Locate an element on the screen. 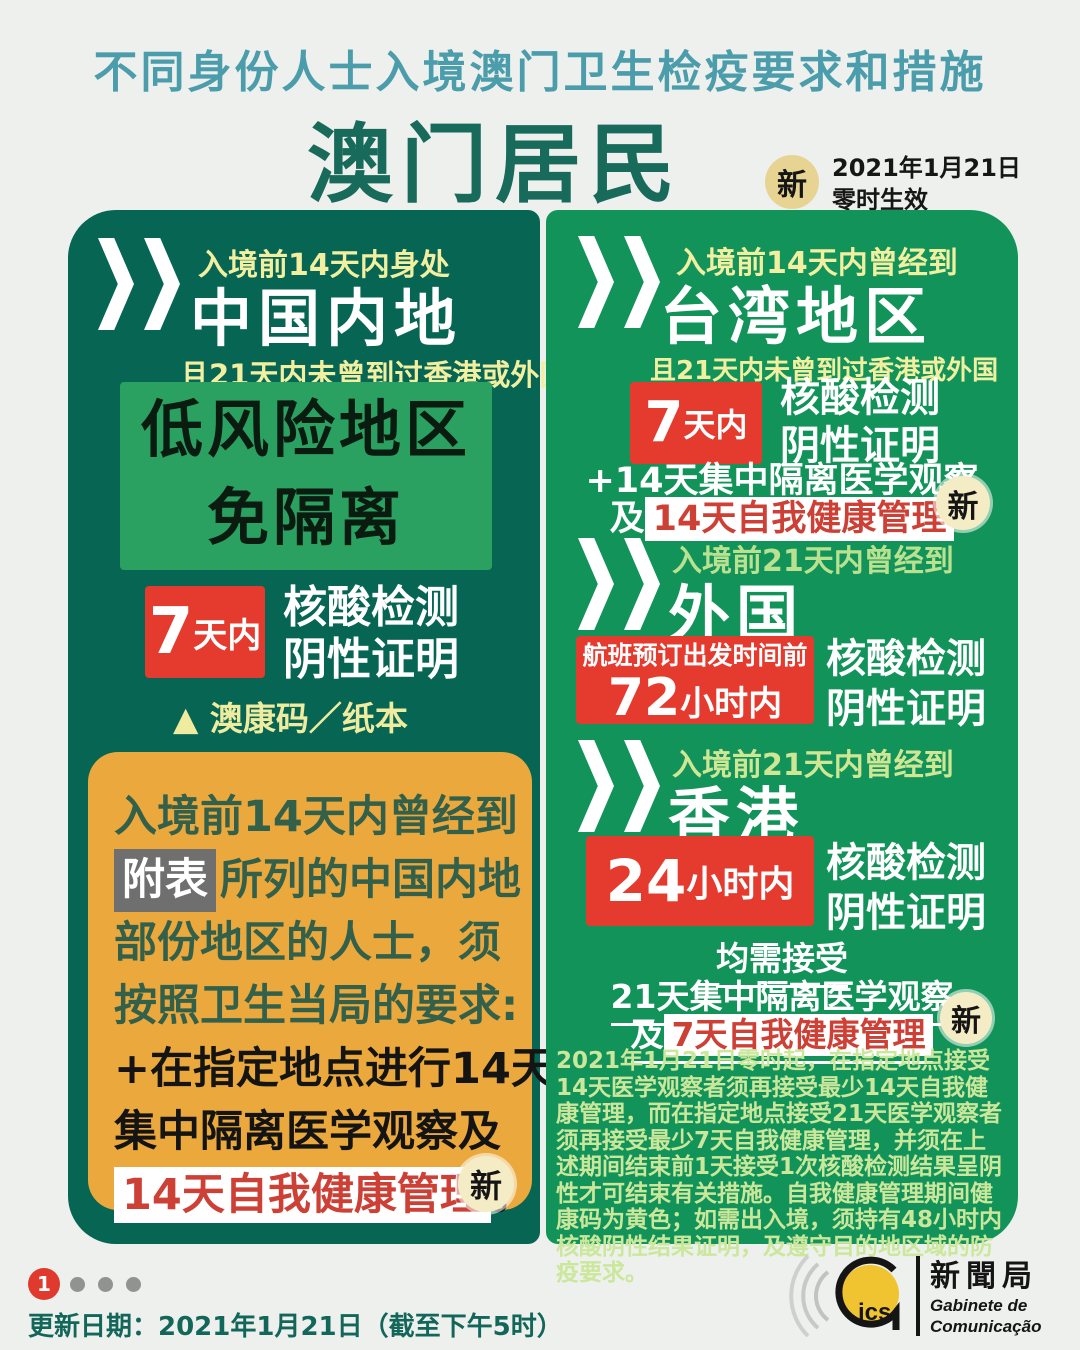  hongkong-test-window-badge: 24 小时内 is located at coordinates (700, 881).